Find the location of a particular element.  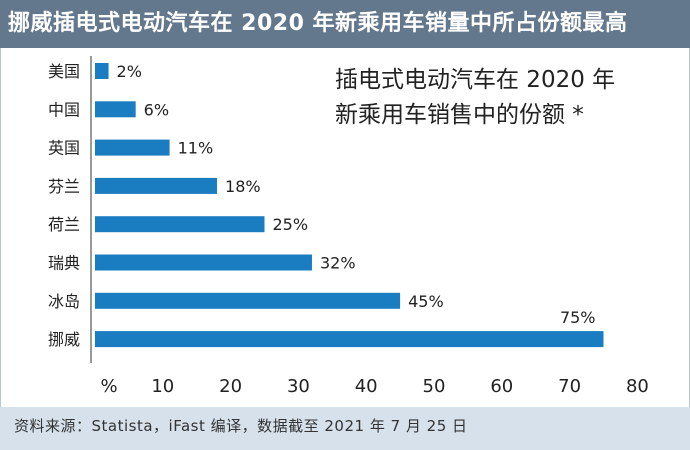

x-tick-label: % is located at coordinates (108, 386).